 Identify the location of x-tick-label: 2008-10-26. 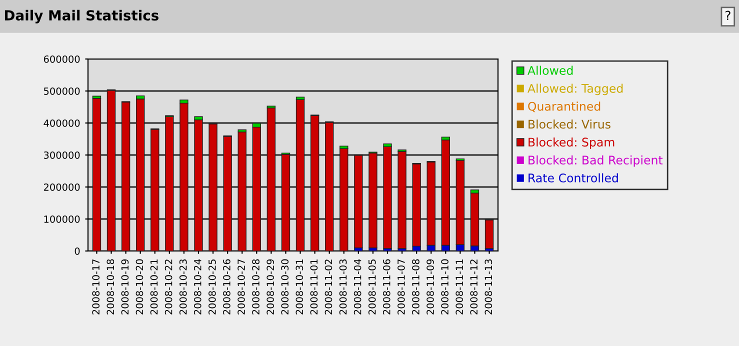
(226, 286).